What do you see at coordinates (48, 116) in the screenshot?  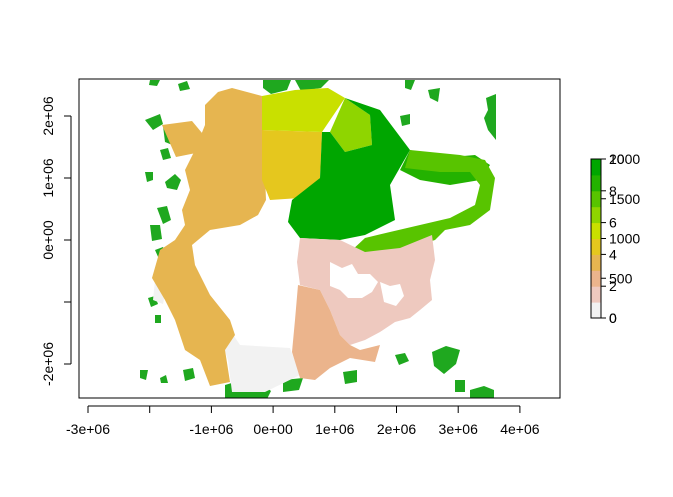 I see `y-tick-label: 2e+06` at bounding box center [48, 116].